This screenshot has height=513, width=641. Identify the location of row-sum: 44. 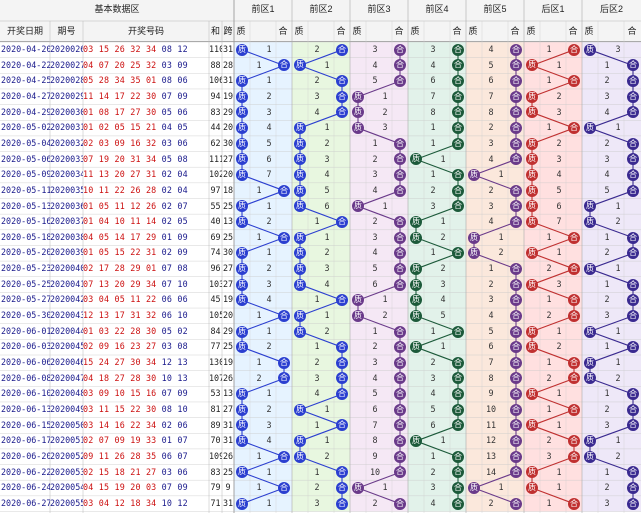
(215, 127).